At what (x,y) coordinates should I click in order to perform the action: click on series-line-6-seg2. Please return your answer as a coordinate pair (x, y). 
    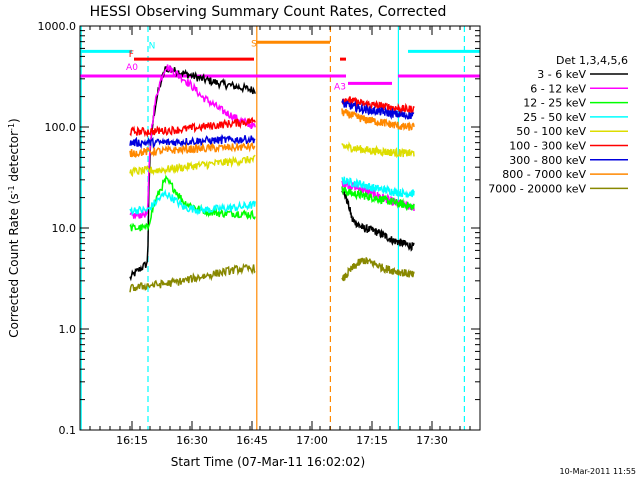
    Looking at the image, I should click on (378, 109).